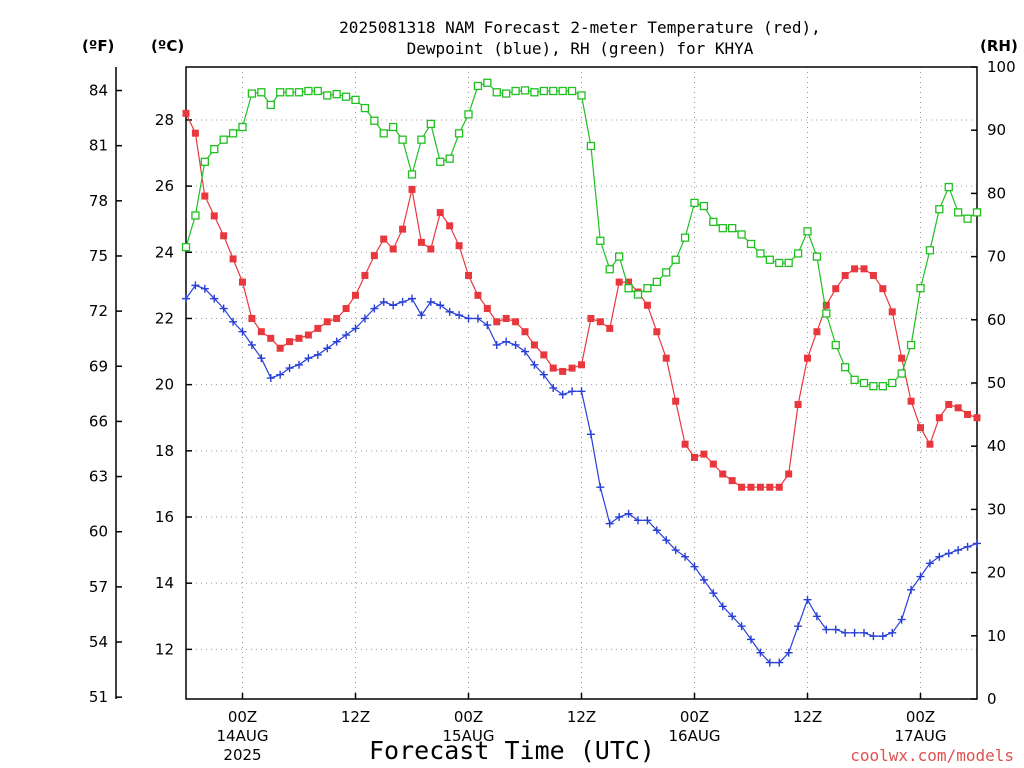 The width and height of the screenshot is (1024, 768). What do you see at coordinates (932, 755) in the screenshot?
I see `credit-link: coolwx.com/models` at bounding box center [932, 755].